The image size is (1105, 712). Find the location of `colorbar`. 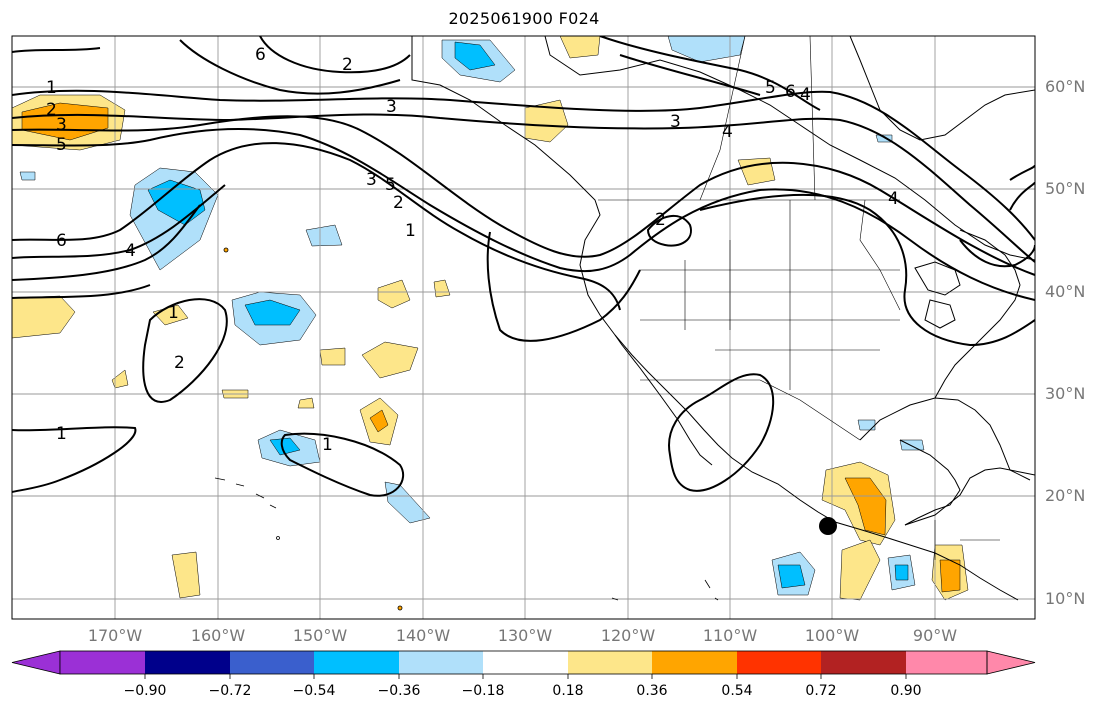

colorbar is located at coordinates (523, 664).